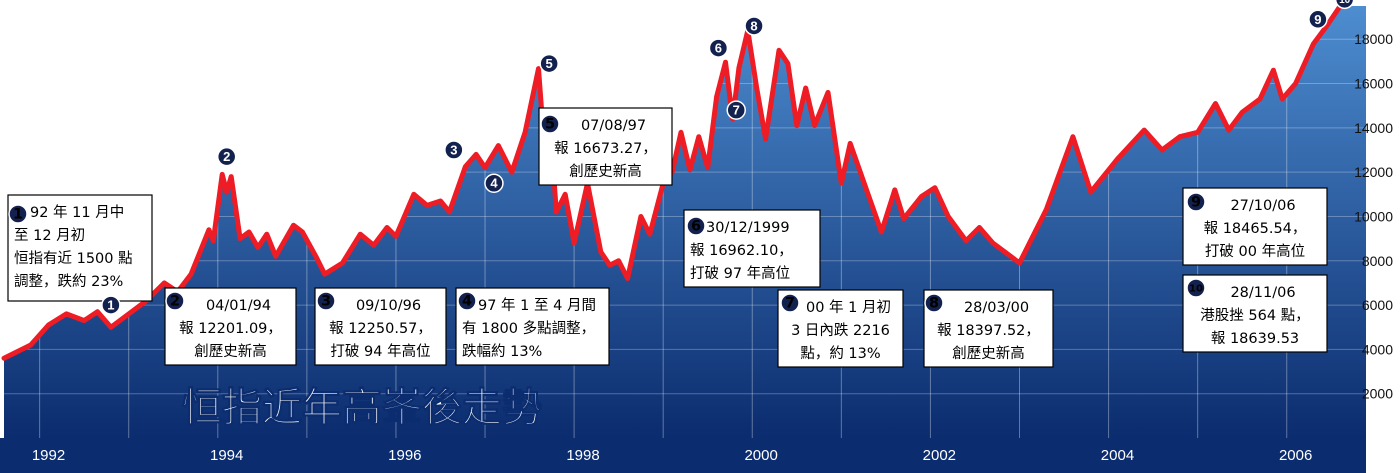 The image size is (1400, 473). I want to click on line-marker-number: 10, so click(1345, 3).